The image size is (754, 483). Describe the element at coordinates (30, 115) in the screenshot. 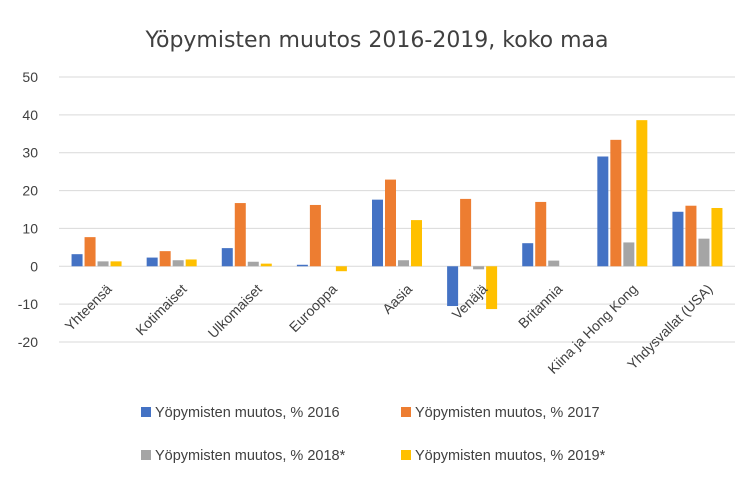

I see `y-tick-label: 40` at that location.